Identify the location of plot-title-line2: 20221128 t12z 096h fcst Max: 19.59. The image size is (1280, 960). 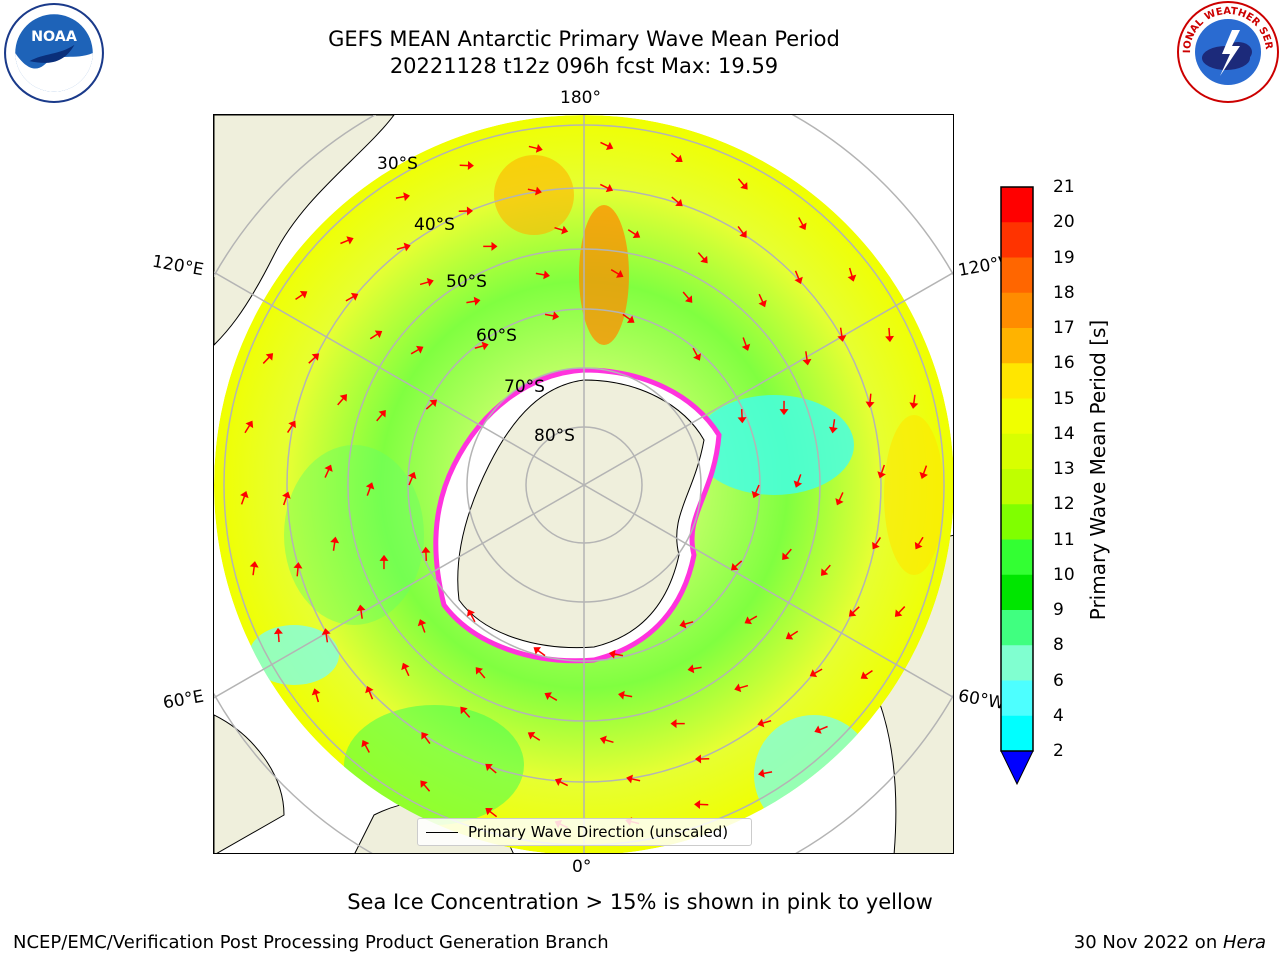
(584, 66).